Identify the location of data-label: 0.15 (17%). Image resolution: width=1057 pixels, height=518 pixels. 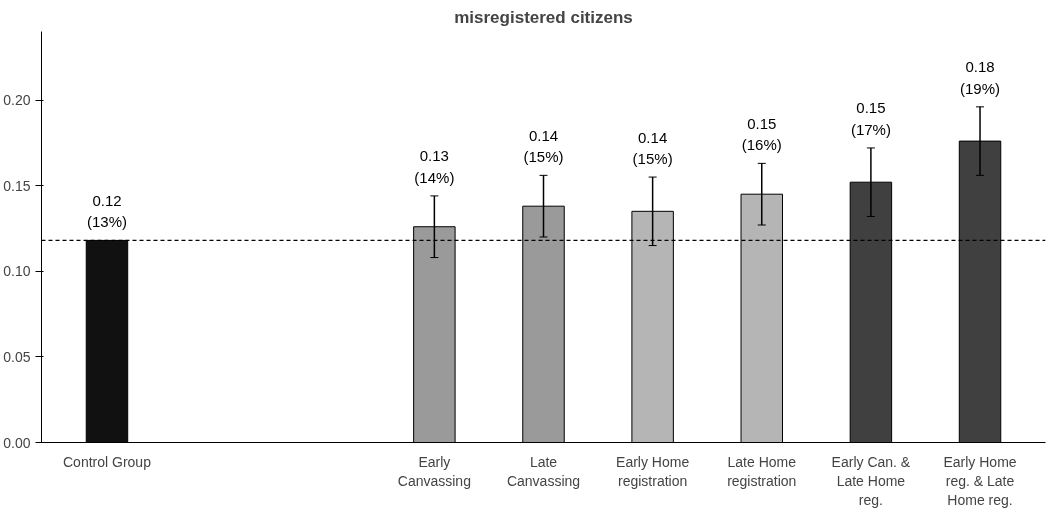
(870, 118).